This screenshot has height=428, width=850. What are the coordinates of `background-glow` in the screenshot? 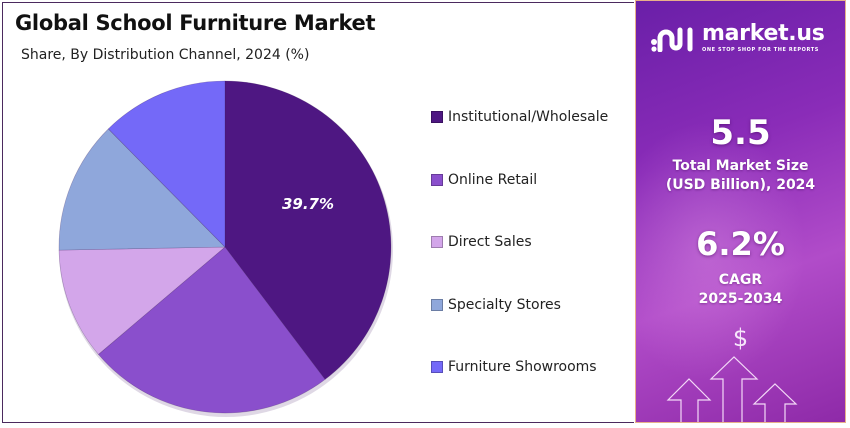 It's located at (721, 251).